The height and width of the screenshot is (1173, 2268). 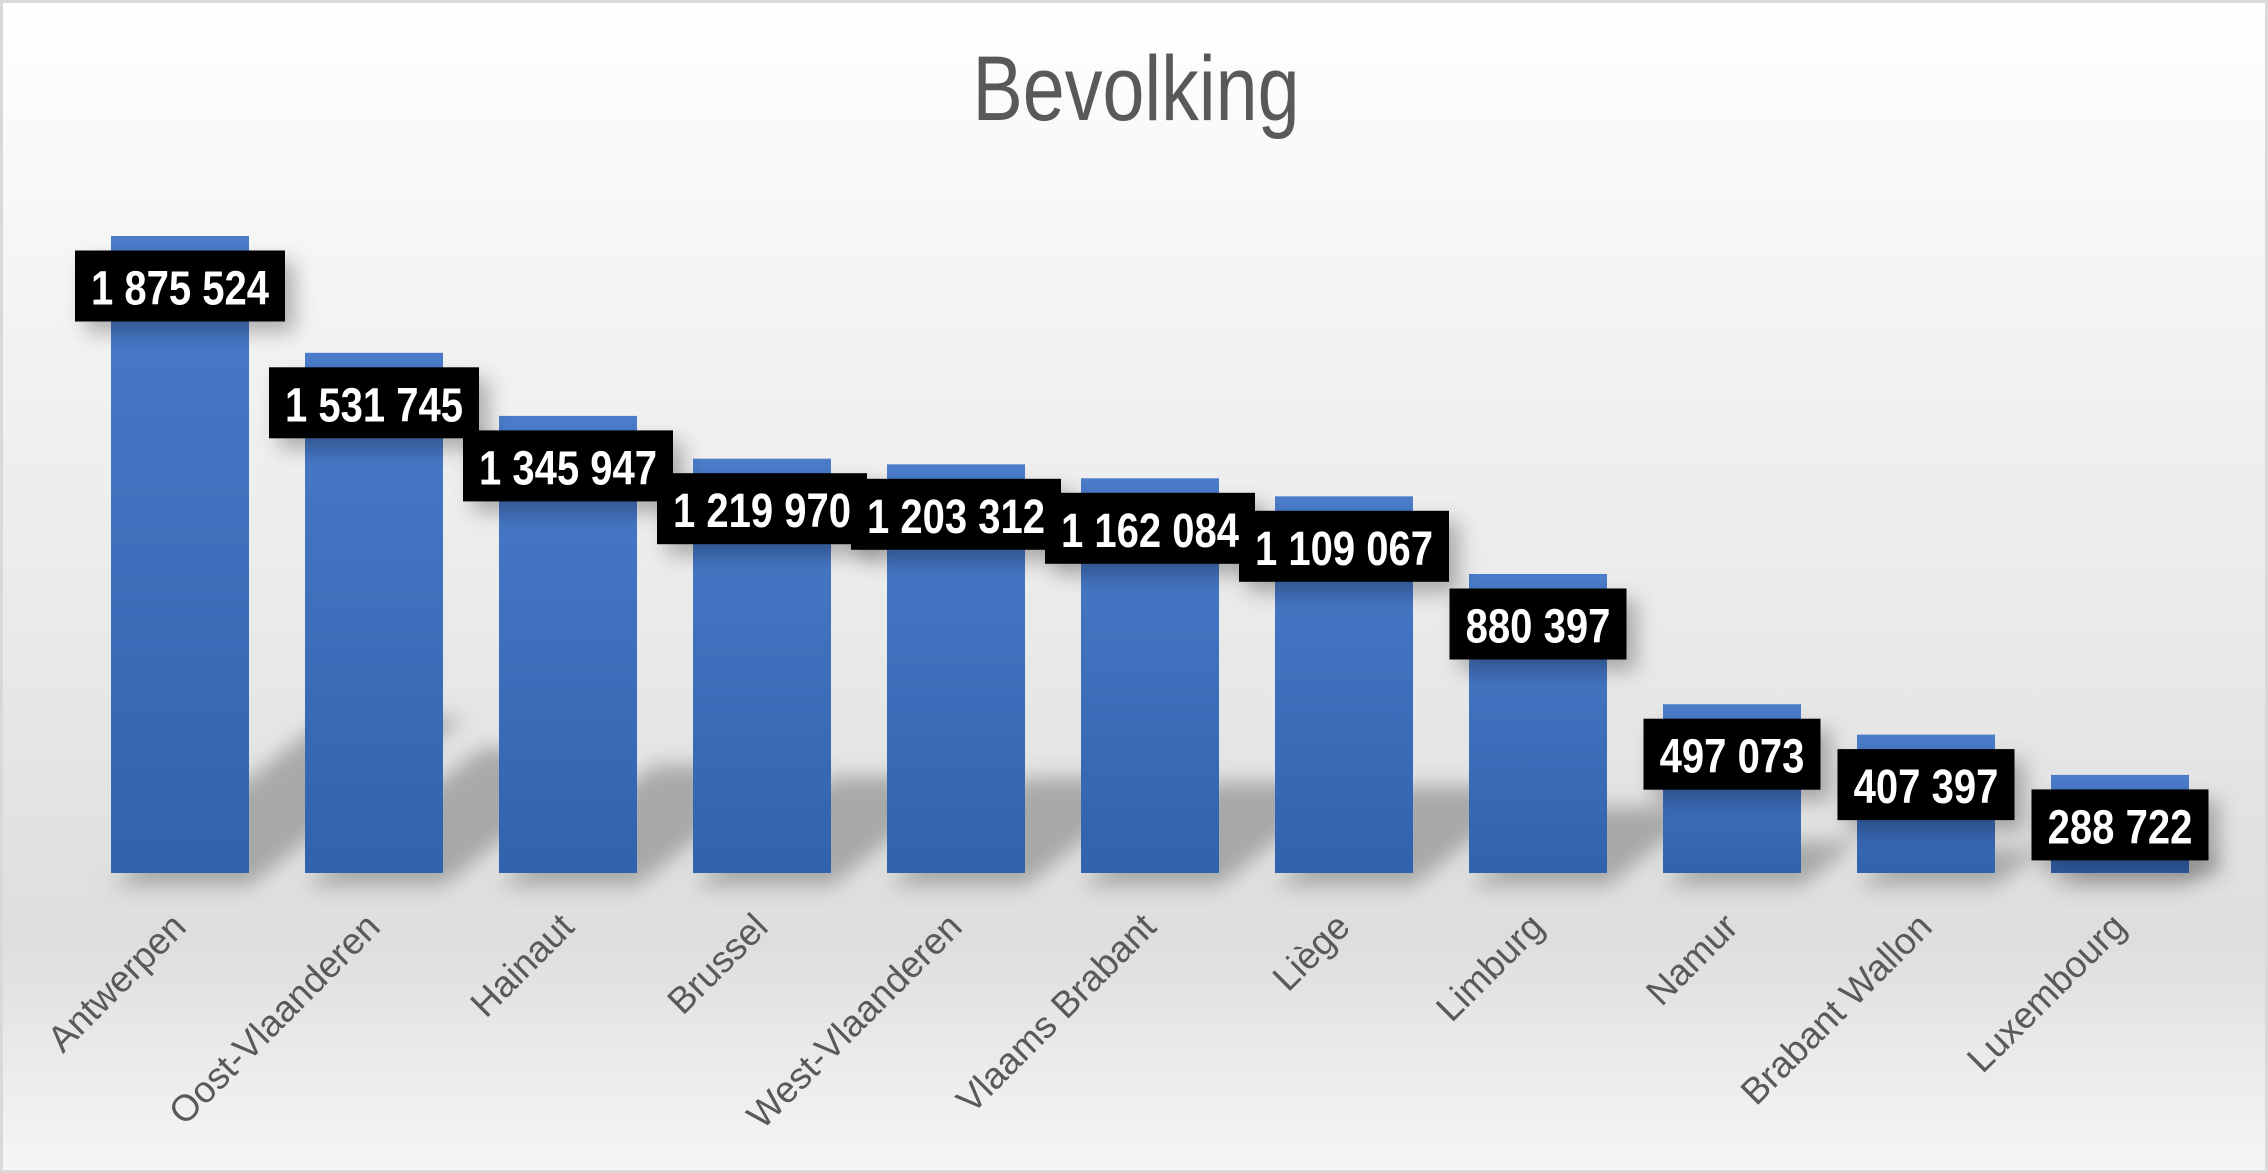 What do you see at coordinates (1135, 88) in the screenshot?
I see `svg-text: Bevolking` at bounding box center [1135, 88].